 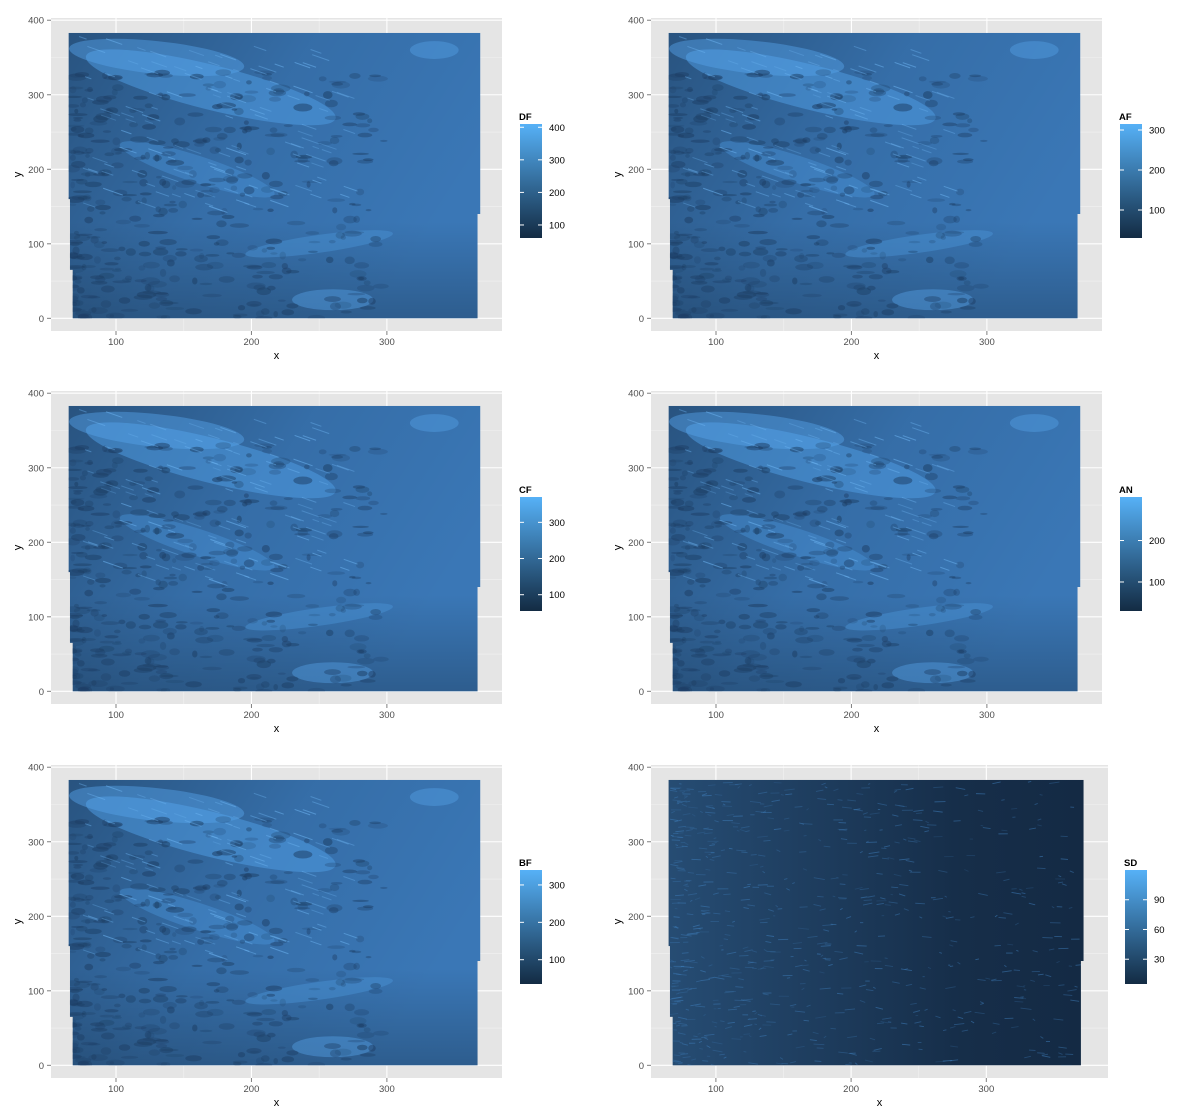 I want to click on legend-sd: SD 30 60 90, so click(x=1144, y=921).